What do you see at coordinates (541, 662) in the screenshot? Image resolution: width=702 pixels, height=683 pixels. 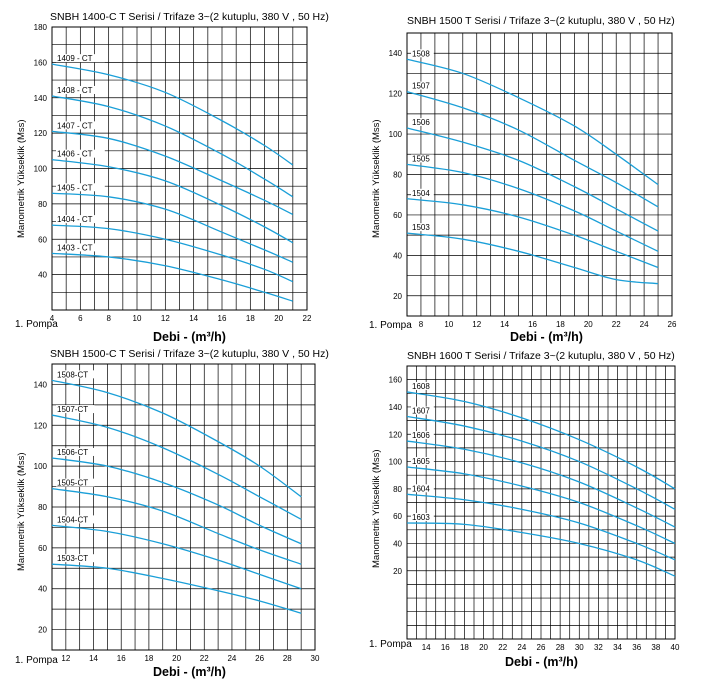 I see `x-axis-label: Debi - (m³/h)` at bounding box center [541, 662].